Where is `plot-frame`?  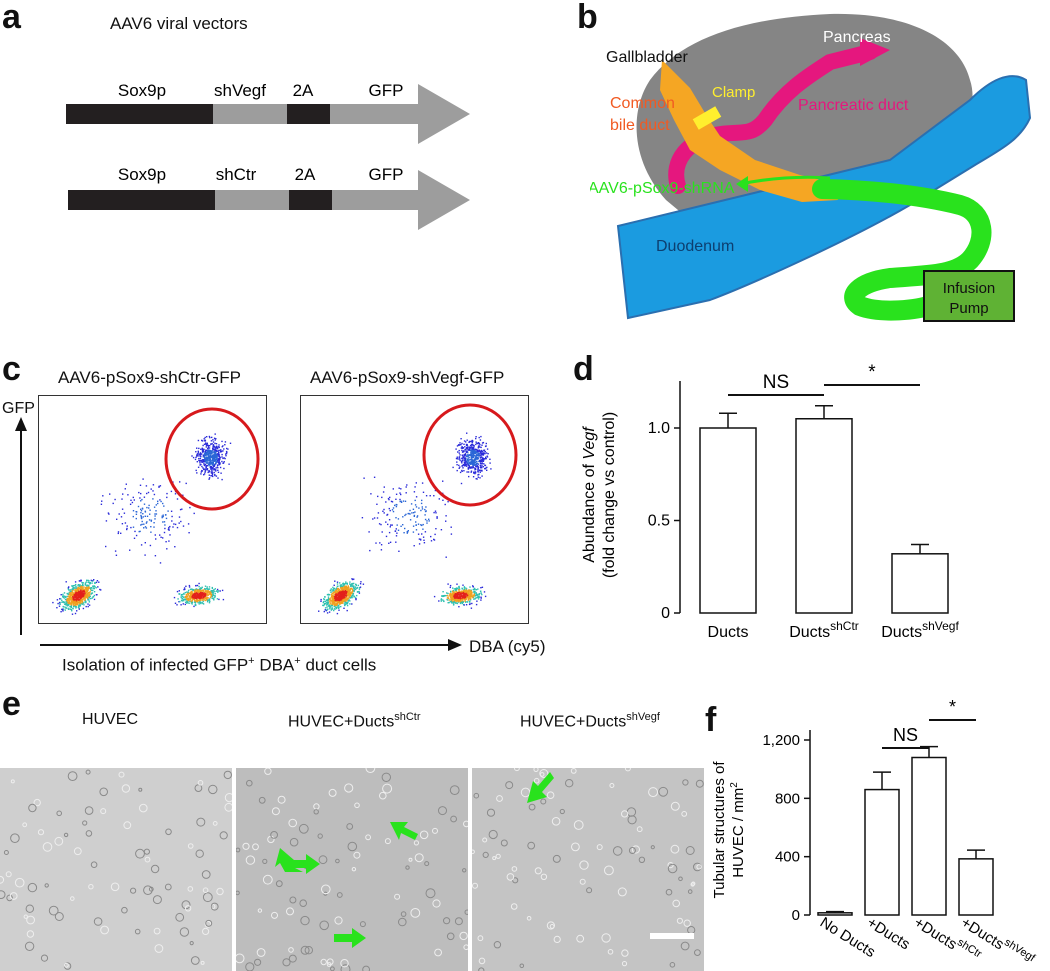
plot-frame is located at coordinates (152, 509).